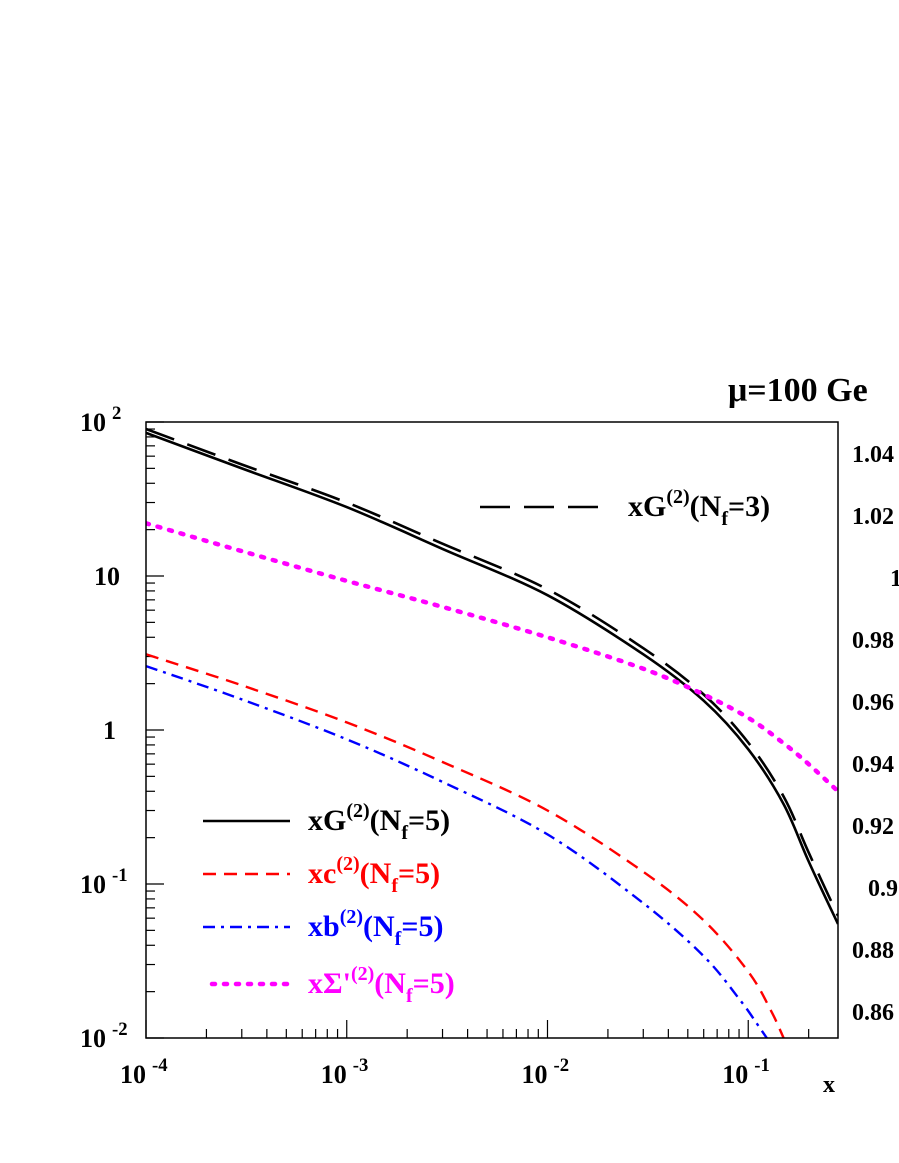 This screenshot has height=1163, width=899. I want to click on y-tick-label-exponent: -2, so click(120, 1029).